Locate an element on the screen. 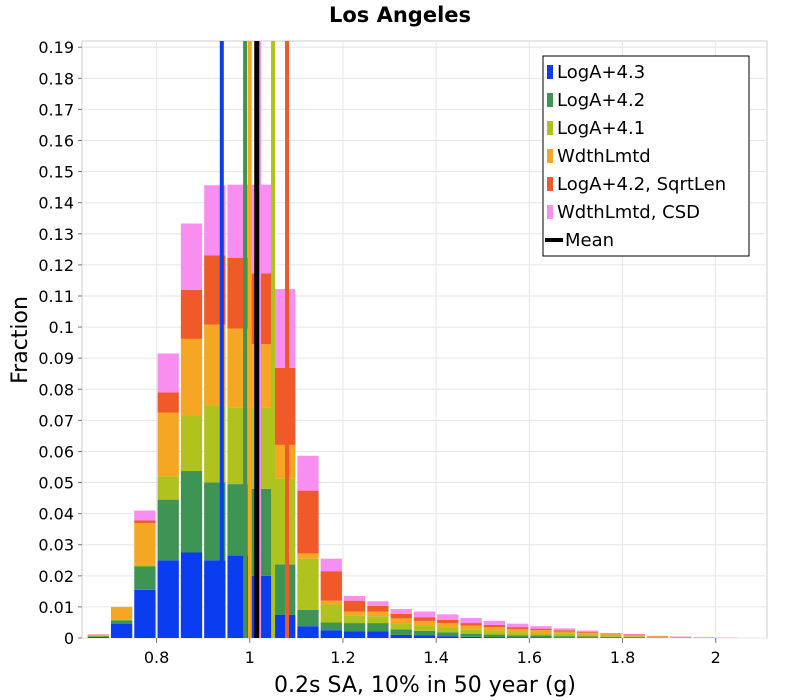 The image size is (800, 700). y-tick-label: 0.1 is located at coordinates (61, 327).